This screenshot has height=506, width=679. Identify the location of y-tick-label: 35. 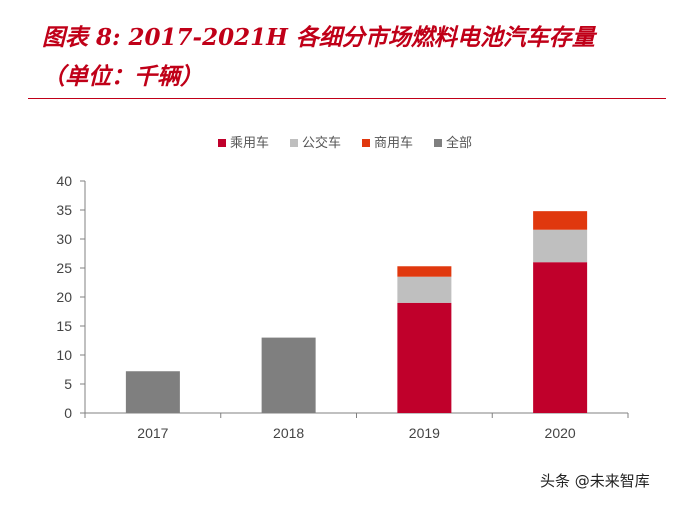
(64, 210).